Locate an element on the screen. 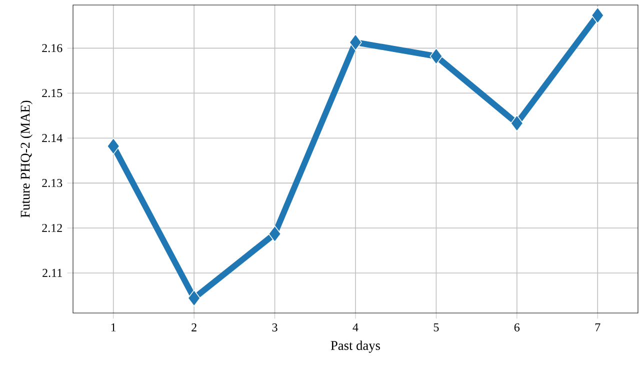 The height and width of the screenshot is (368, 640). x-tick-label: 3 is located at coordinates (275, 327).